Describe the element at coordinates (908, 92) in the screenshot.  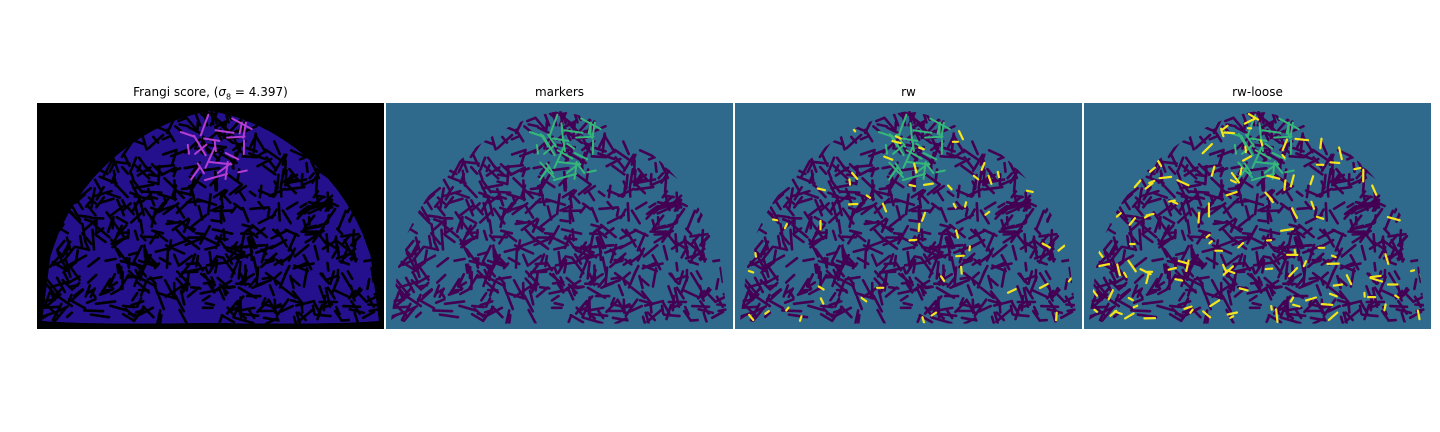
I see `panel-title: rw` at that location.